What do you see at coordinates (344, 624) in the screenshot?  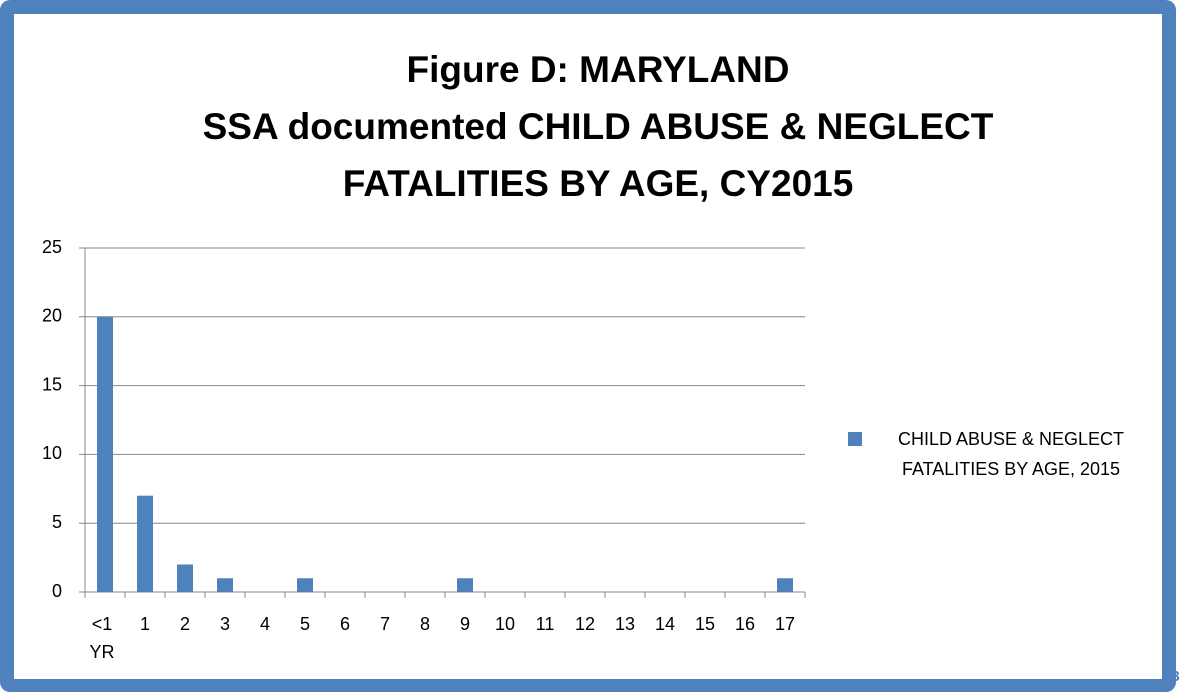 I see `x-tick-label: 6` at bounding box center [344, 624].